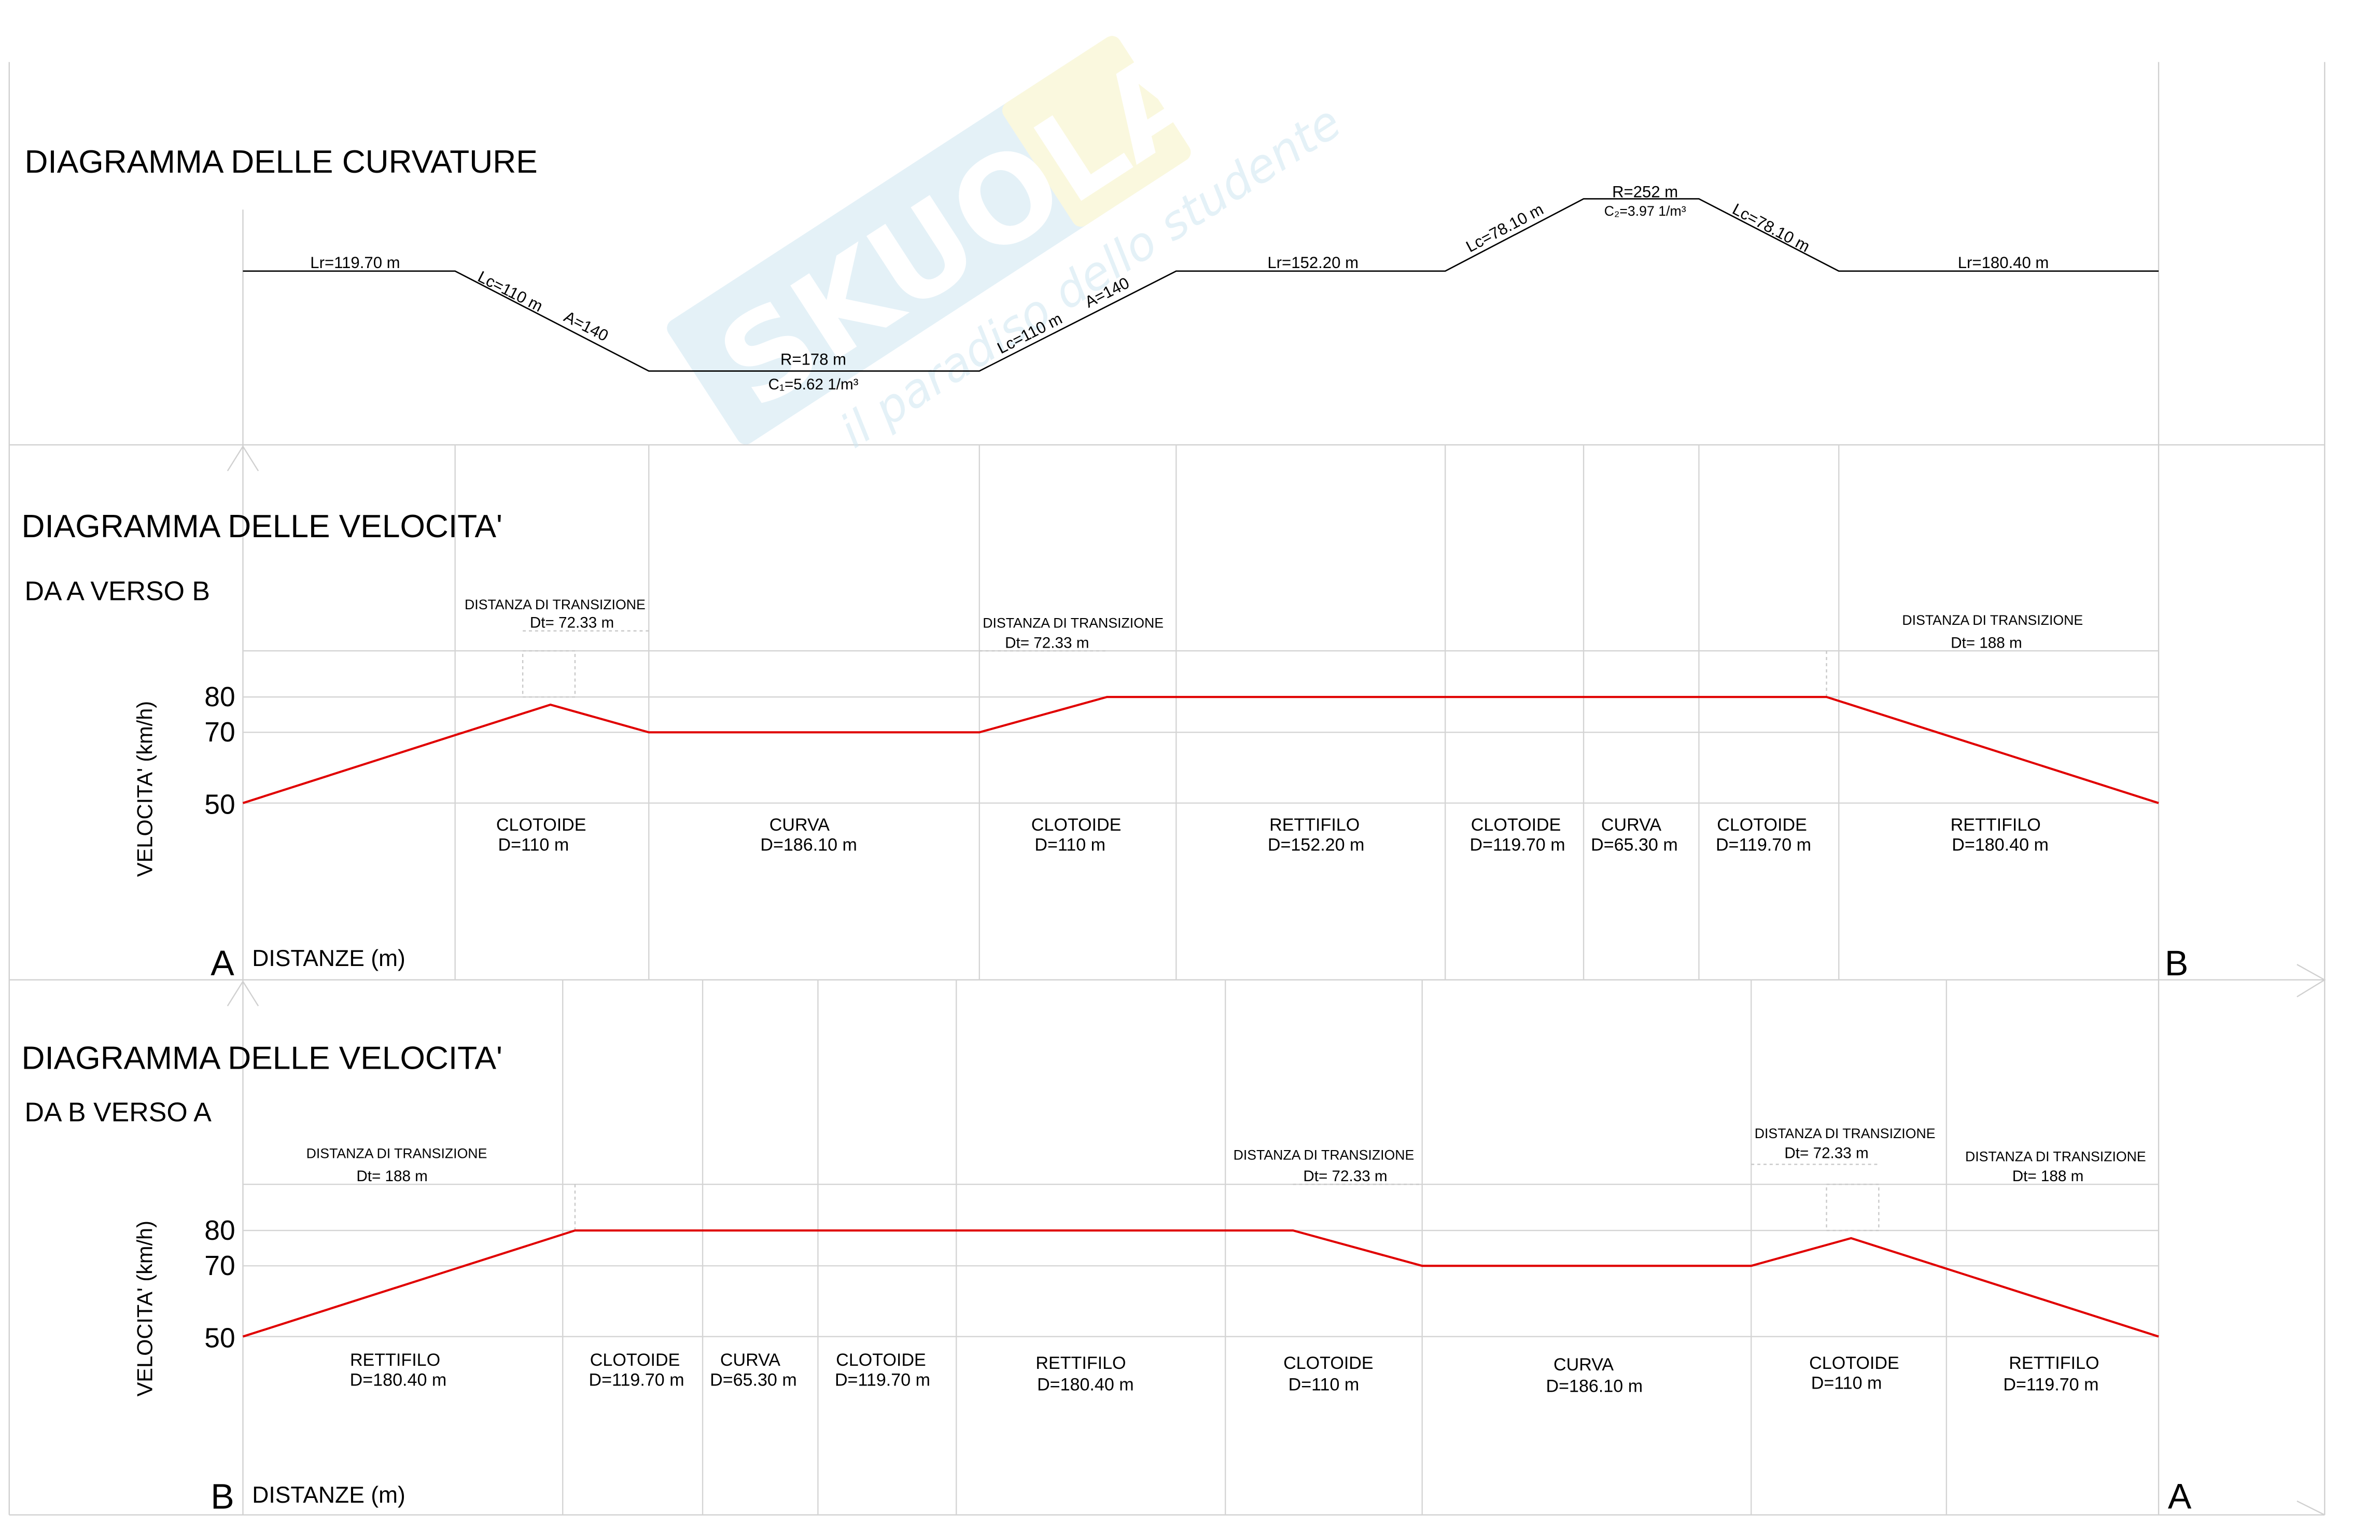 The height and width of the screenshot is (1540, 2380). What do you see at coordinates (799, 825) in the screenshot?
I see `ab-seg-2-name: CURVA` at bounding box center [799, 825].